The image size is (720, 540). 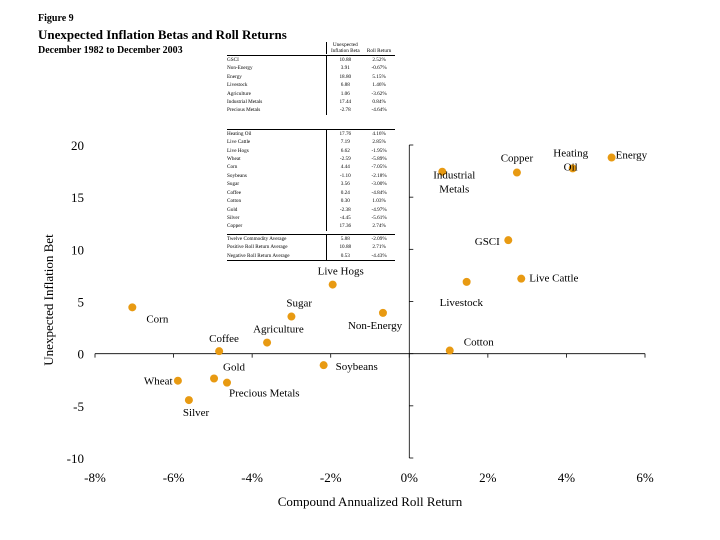 I want to click on table-cell: -2.09%, so click(x=379, y=238).